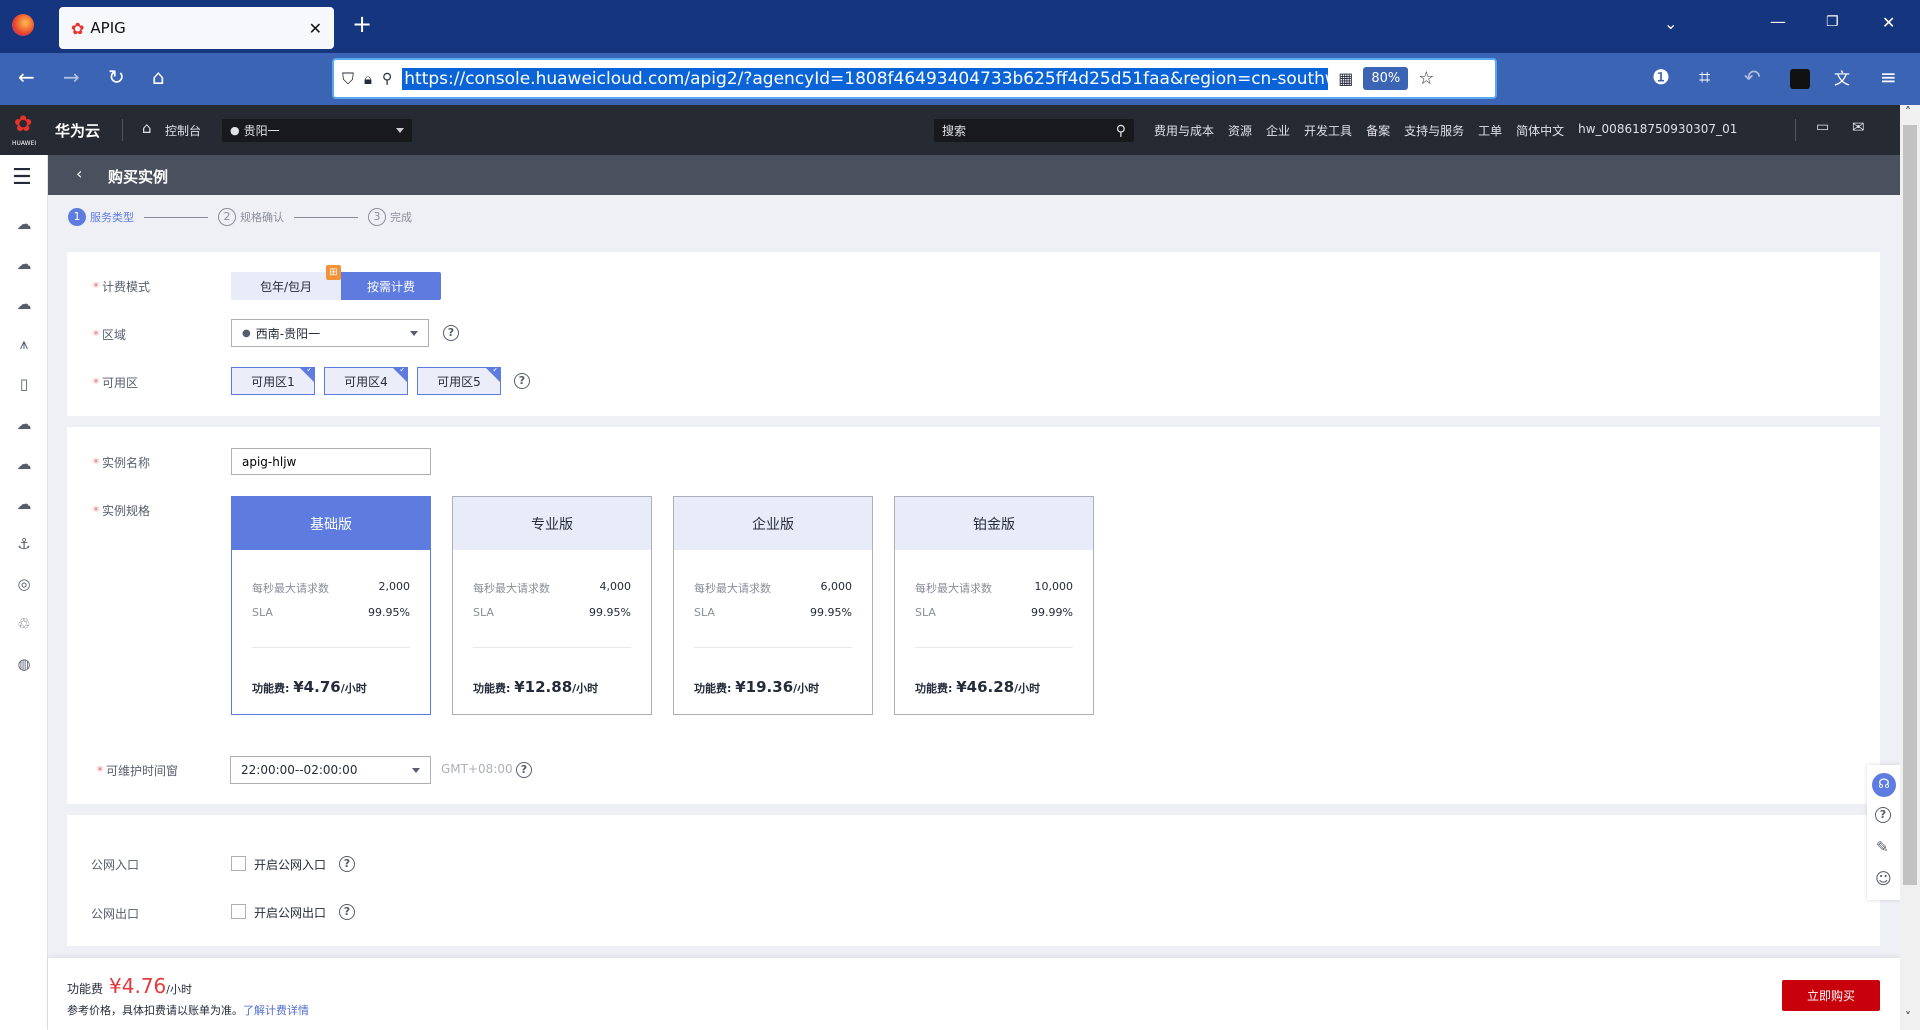 This screenshot has width=1920, height=1030. Describe the element at coordinates (1034, 130) in the screenshot. I see `search-input: 搜索 ⚲` at that location.